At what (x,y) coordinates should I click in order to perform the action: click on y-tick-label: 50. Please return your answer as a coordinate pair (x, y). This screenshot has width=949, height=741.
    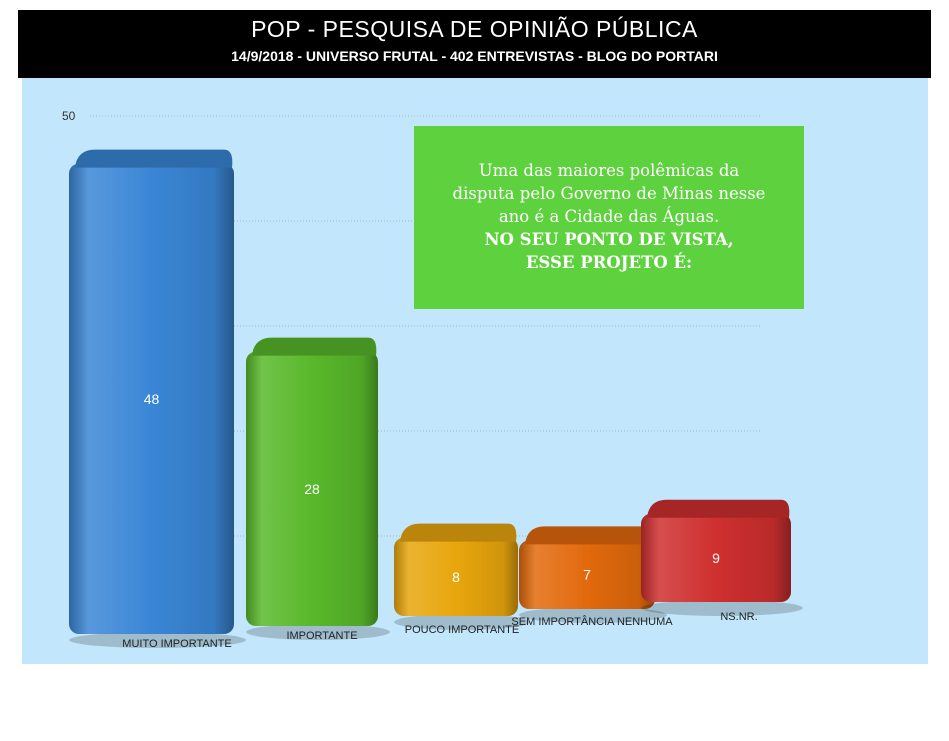
    Looking at the image, I should click on (69, 116).